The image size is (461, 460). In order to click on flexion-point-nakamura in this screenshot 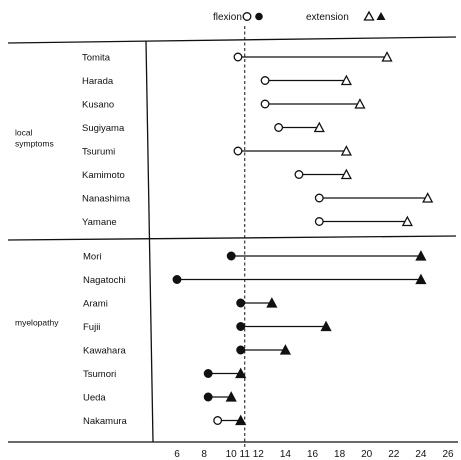, I will do `click(218, 420)`.